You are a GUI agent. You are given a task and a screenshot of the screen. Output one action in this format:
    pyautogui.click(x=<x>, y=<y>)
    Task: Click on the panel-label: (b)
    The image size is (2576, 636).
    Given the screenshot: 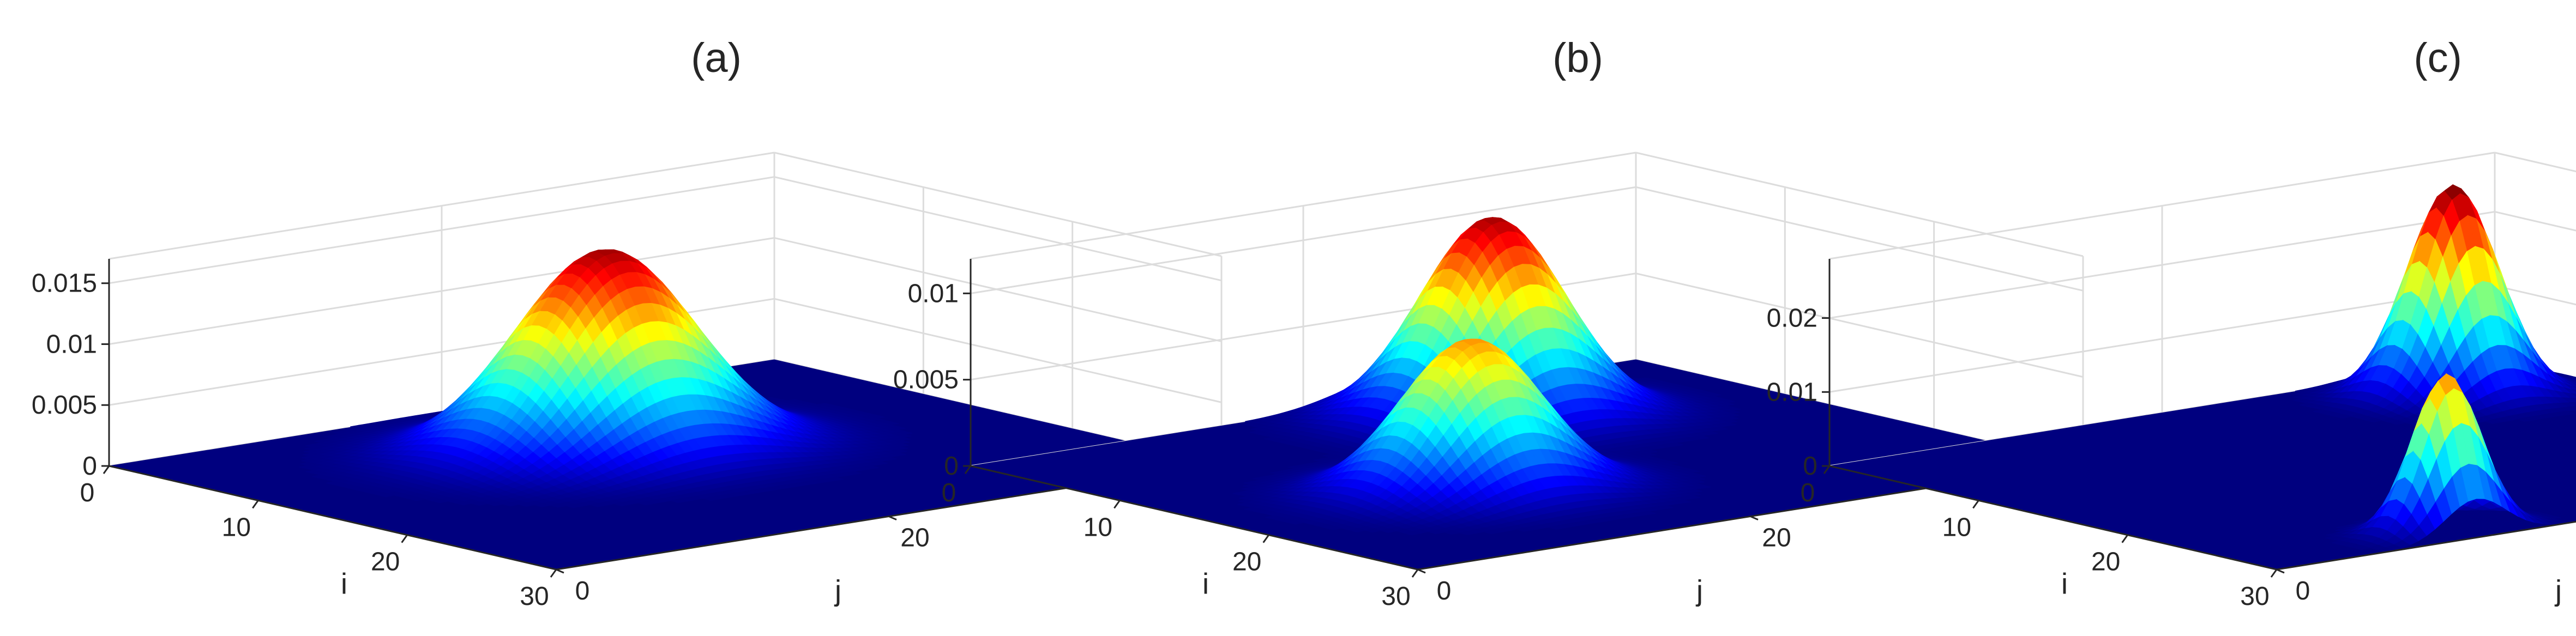 What is the action you would take?
    pyautogui.click(x=1577, y=58)
    